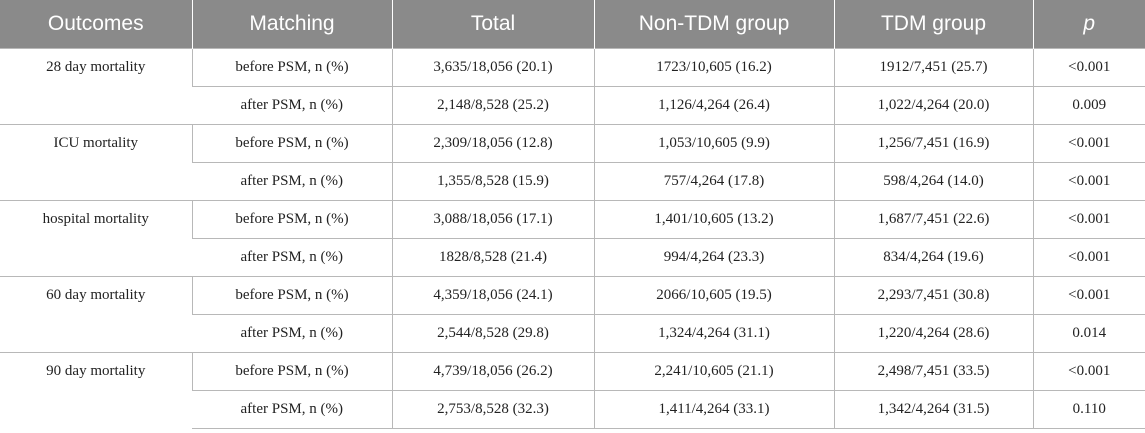  I want to click on p-value-cell: 0.014, so click(1088, 333).